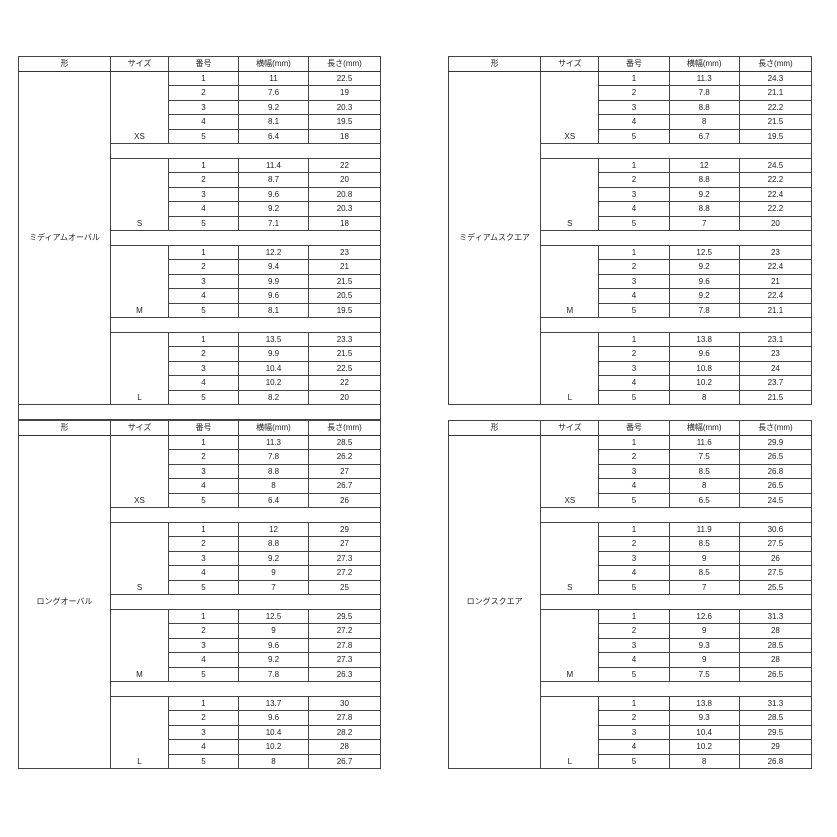 The image size is (837, 837). What do you see at coordinates (631, 761) in the screenshot?
I see `table-row: 5 8 26.8` at bounding box center [631, 761].